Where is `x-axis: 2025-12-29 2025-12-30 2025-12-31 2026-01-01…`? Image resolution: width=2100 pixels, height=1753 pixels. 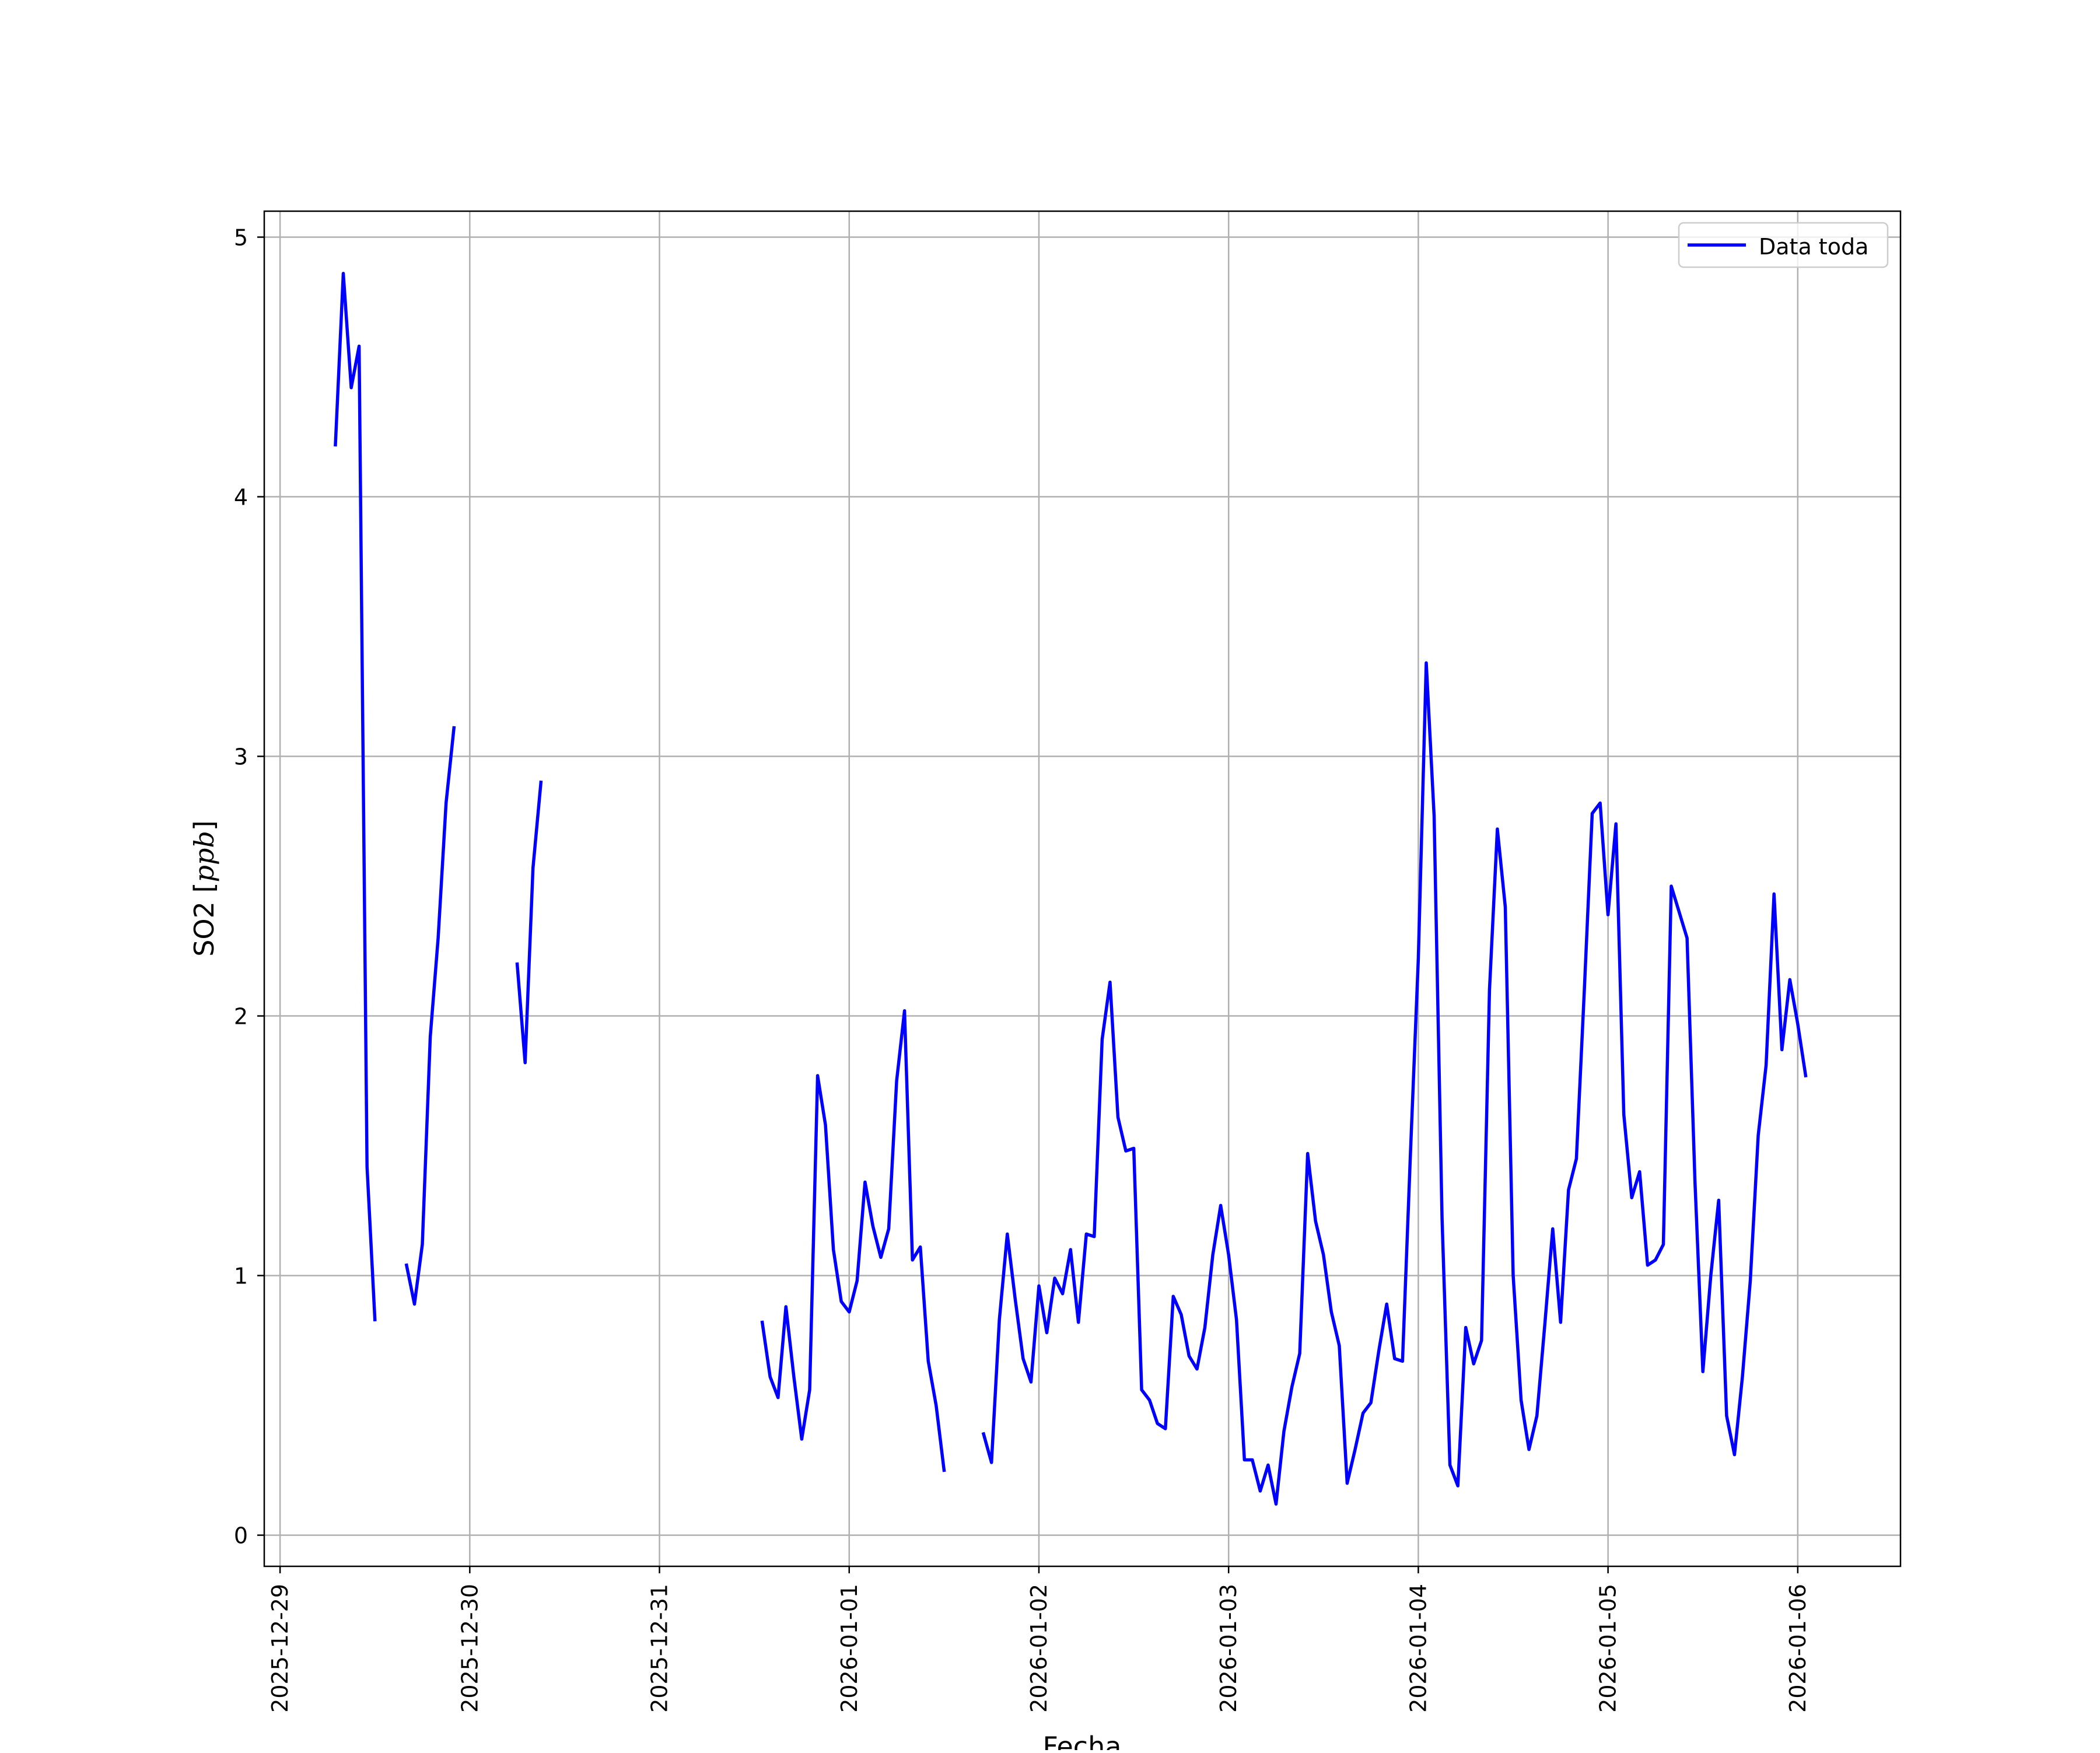
x-axis: 2025-12-29 2025-12-30 2025-12-31 2026-01-01… is located at coordinates (1039, 1639).